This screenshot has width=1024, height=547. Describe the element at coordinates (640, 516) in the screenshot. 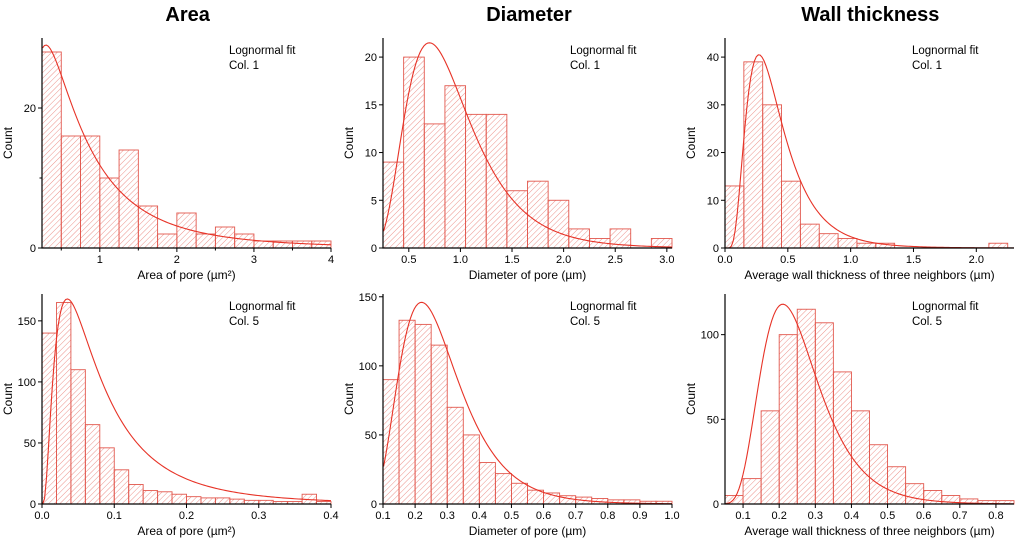

I see `svg-text: 0.9` at that location.